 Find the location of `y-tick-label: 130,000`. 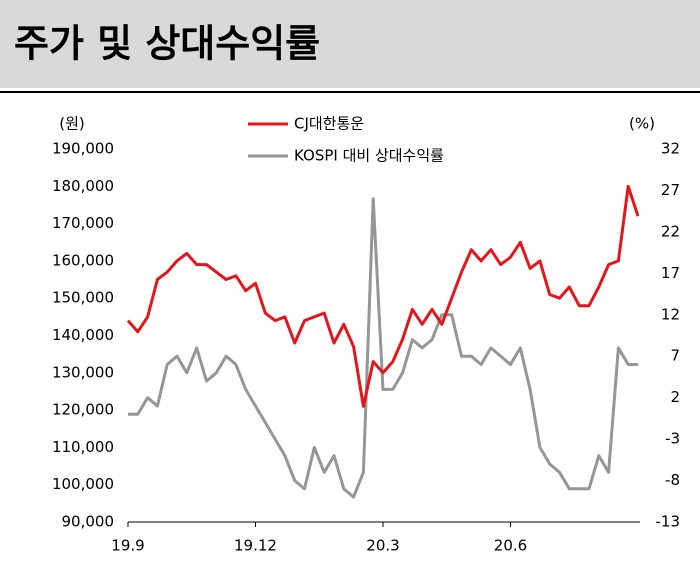

y-tick-label: 130,000 is located at coordinates (83, 372).